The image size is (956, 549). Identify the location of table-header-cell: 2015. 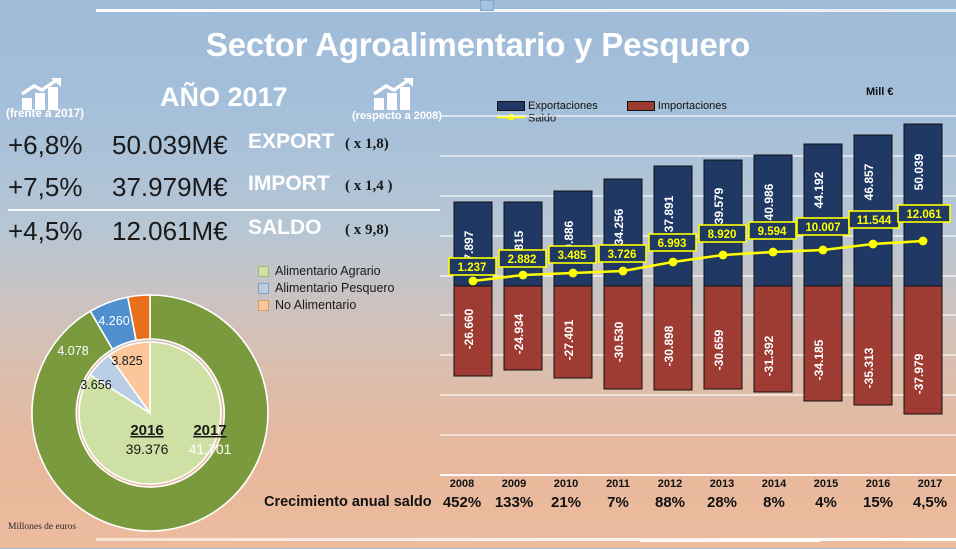
(826, 484).